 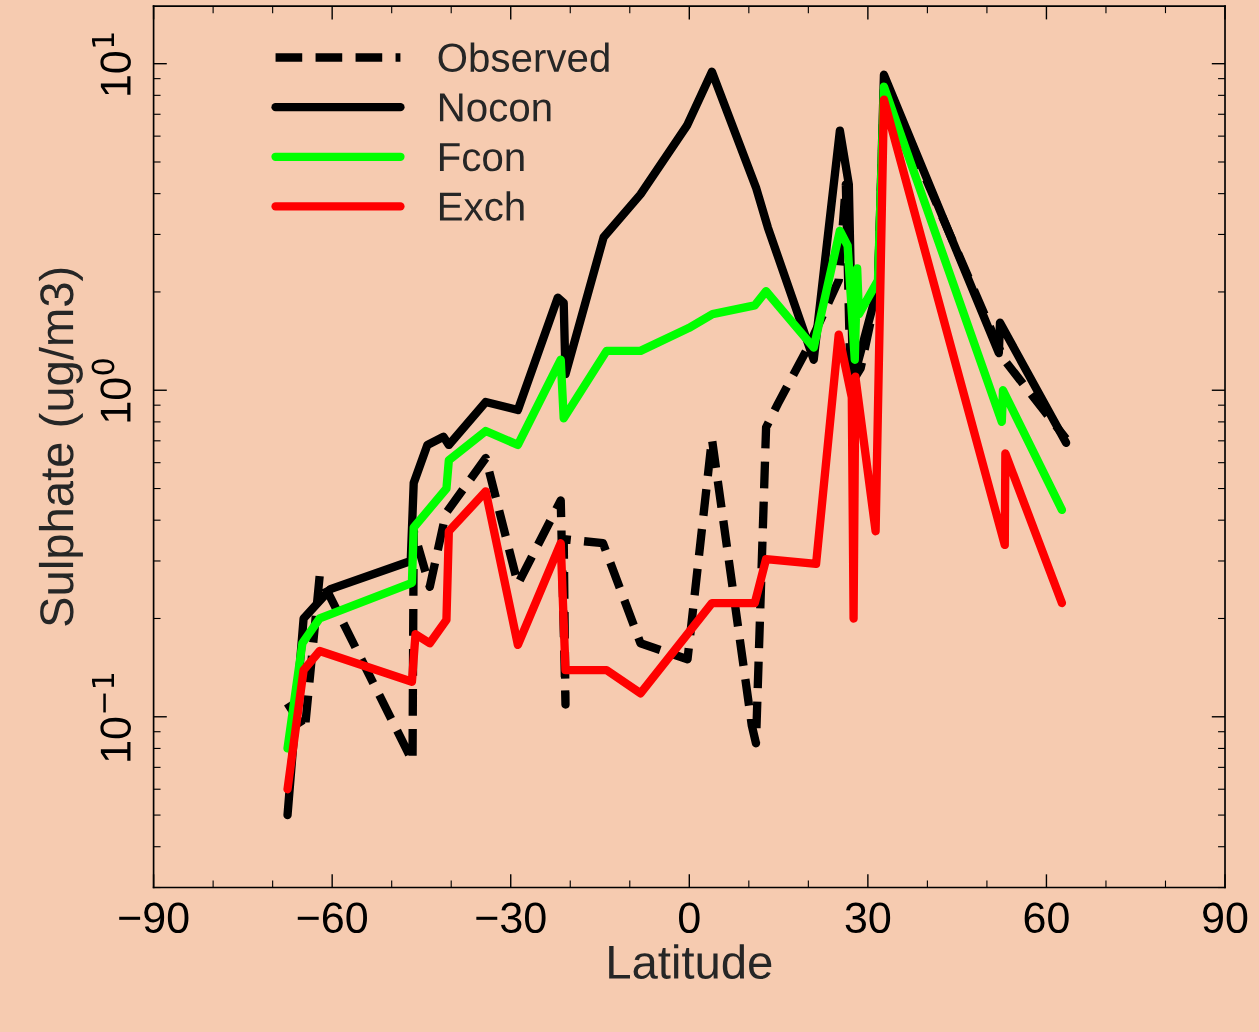 What do you see at coordinates (154, 918) in the screenshot?
I see `x-tick-label: −90` at bounding box center [154, 918].